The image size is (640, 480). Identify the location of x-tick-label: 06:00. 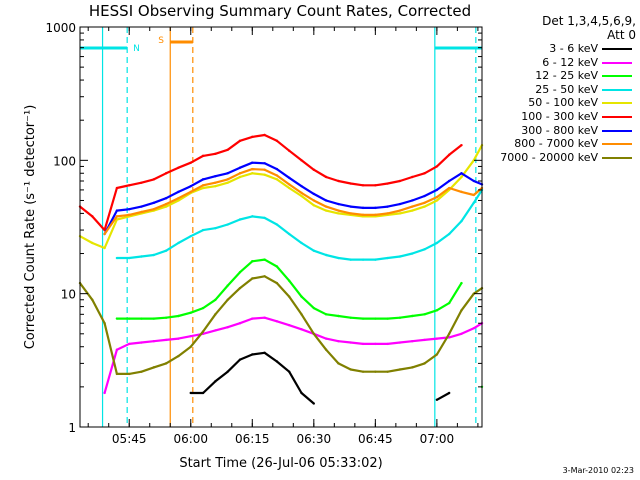
(190, 439).